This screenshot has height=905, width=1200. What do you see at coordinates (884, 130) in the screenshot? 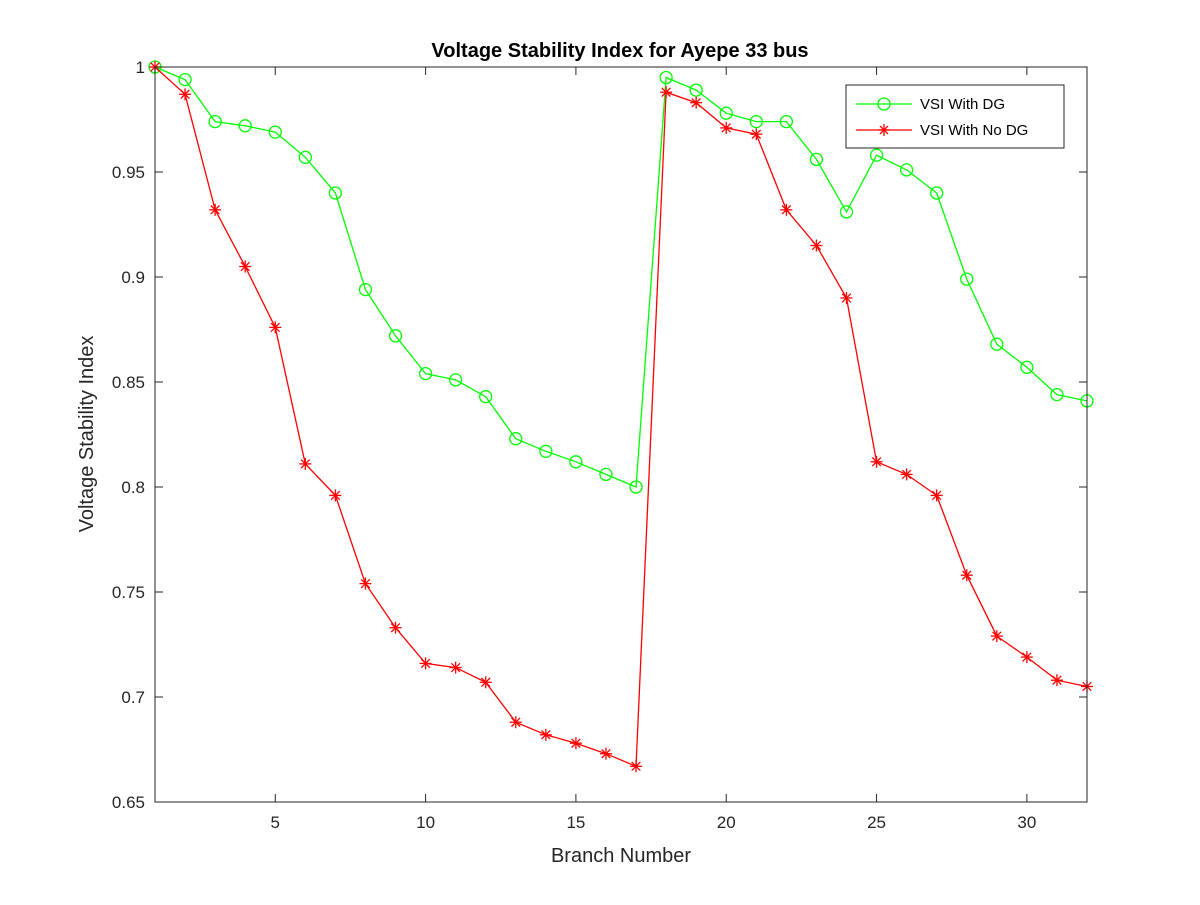
I see `legend-marker-no-dg` at bounding box center [884, 130].